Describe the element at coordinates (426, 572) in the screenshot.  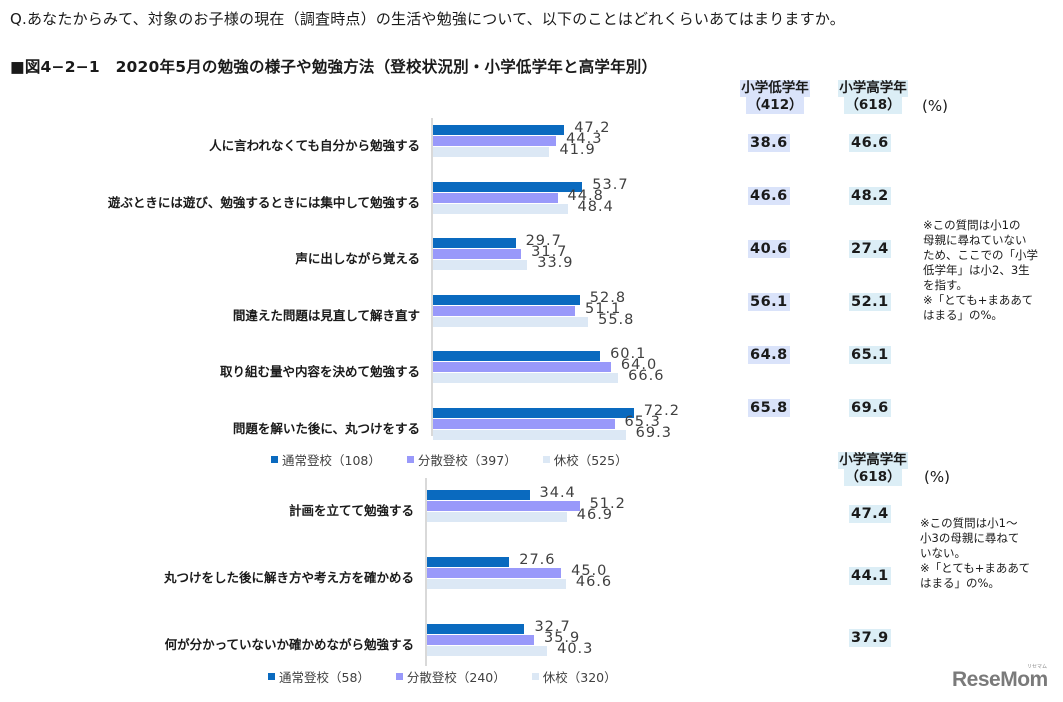
I see `bottom-chart-axis` at that location.